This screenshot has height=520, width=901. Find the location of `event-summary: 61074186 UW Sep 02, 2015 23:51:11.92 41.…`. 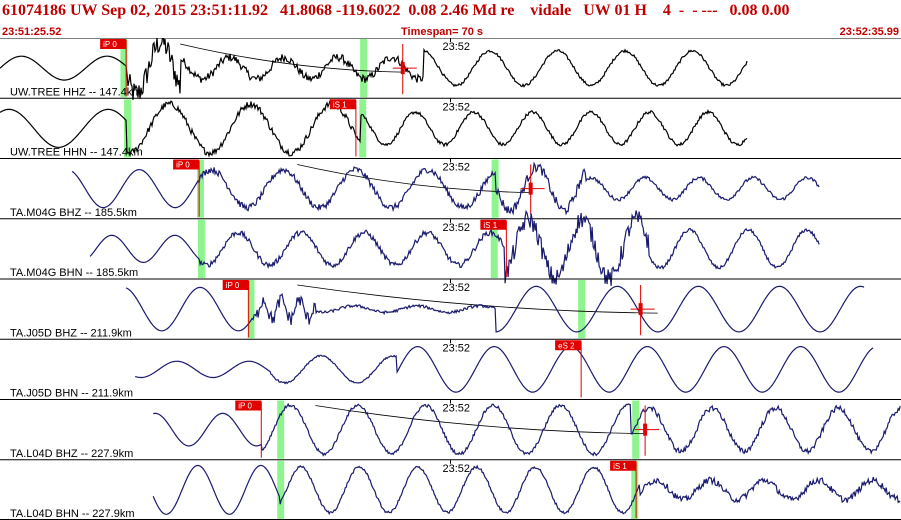

event-summary: 61074186 UW Sep 02, 2015 23:51:11.92 41.… is located at coordinates (396, 10).